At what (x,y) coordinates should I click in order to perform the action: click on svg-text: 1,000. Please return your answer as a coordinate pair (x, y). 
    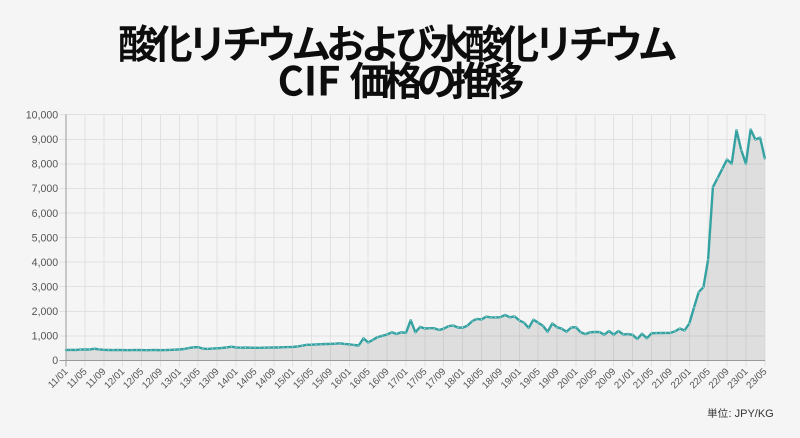
    Looking at the image, I should click on (45, 337).